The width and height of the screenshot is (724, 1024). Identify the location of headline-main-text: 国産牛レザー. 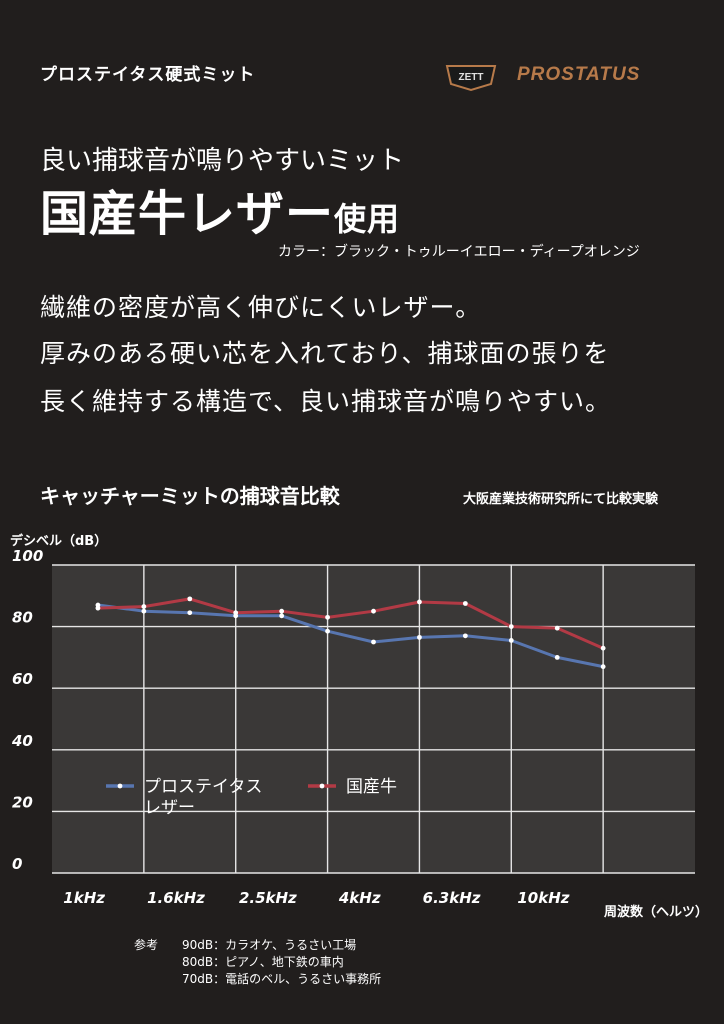
(187, 214).